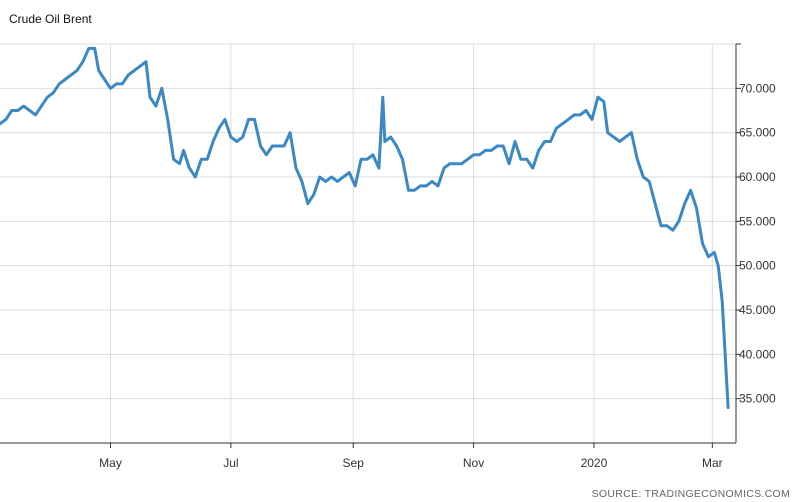 Image resolution: width=800 pixels, height=502 pixels. What do you see at coordinates (757, 310) in the screenshot?
I see `y-tick-label: 45.000` at bounding box center [757, 310].